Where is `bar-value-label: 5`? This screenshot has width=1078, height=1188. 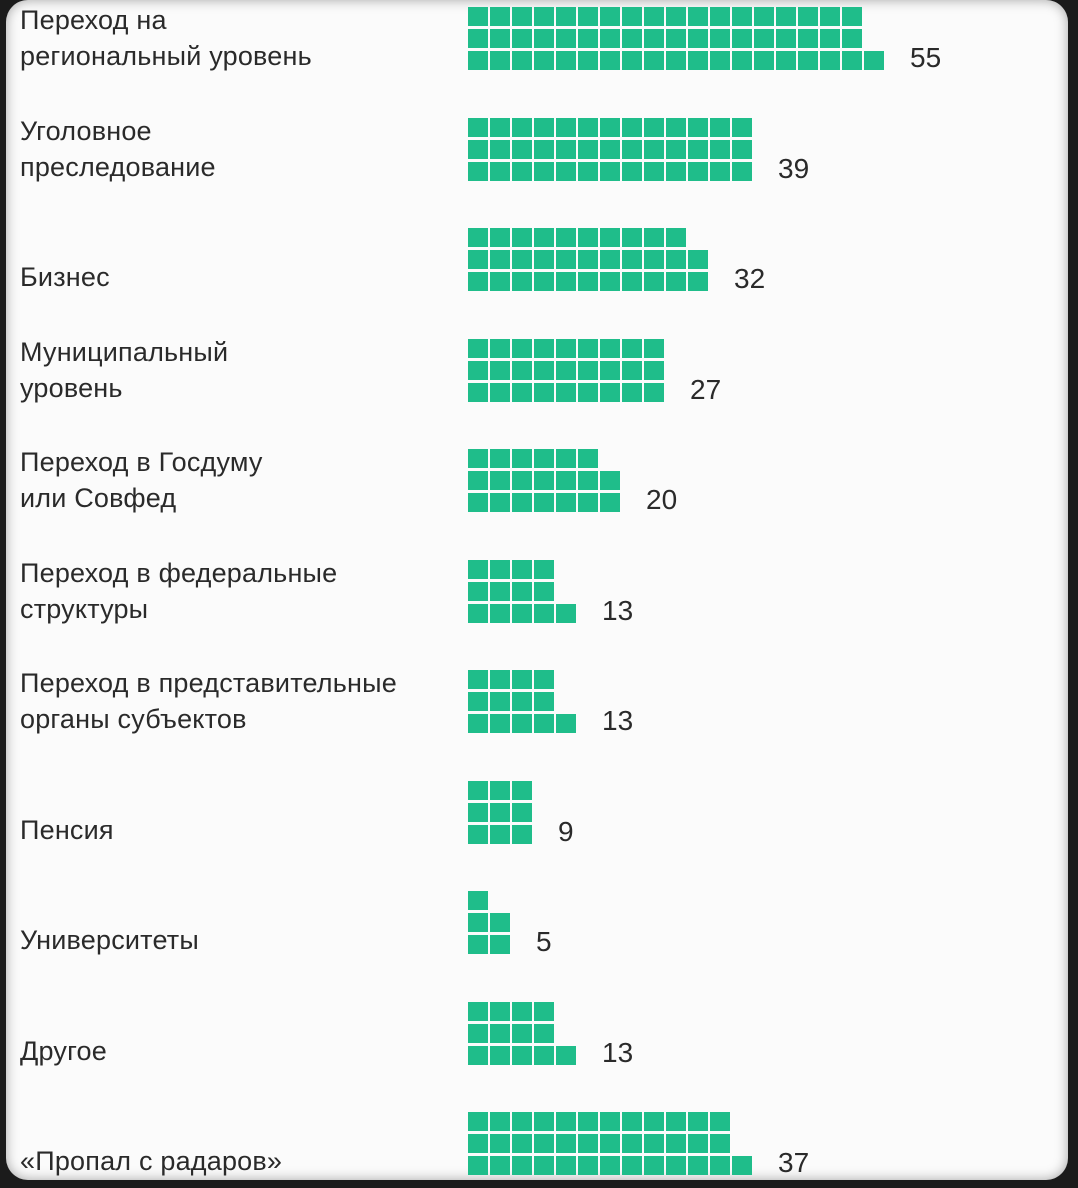 bar-value-label: 5 is located at coordinates (544, 941).